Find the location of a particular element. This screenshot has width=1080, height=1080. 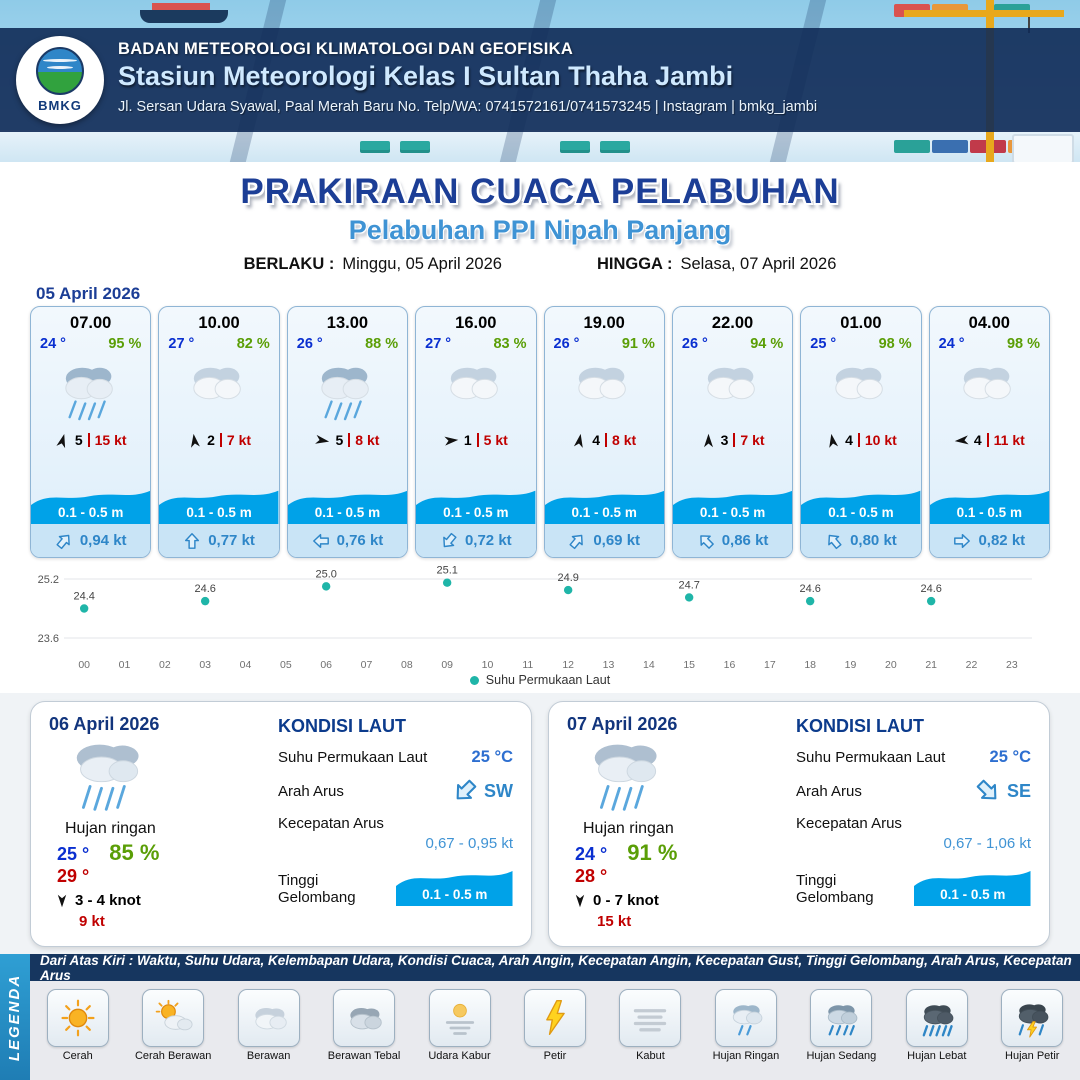

svg-text: 25.1 is located at coordinates (446, 571).